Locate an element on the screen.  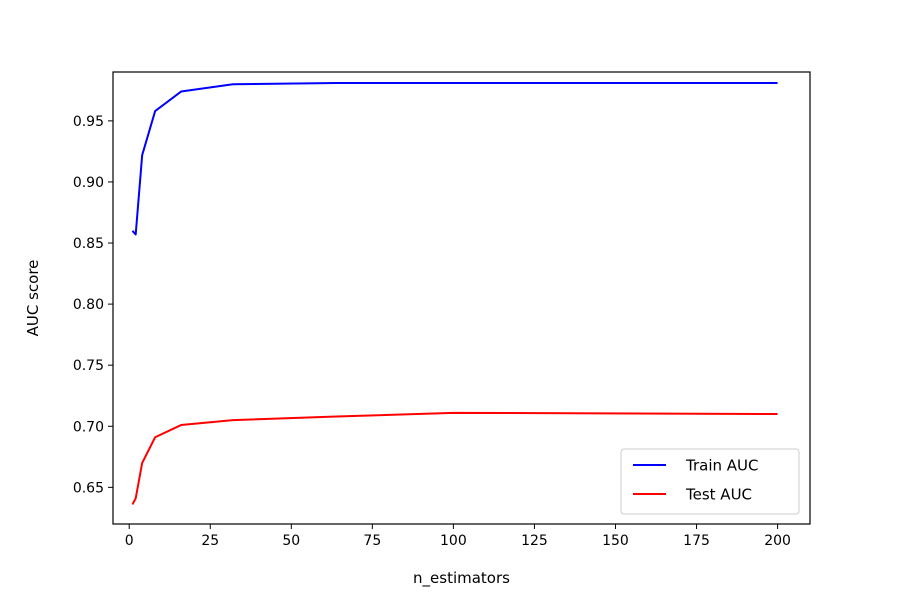
legend-label-train: Train AUC is located at coordinates (721, 466).